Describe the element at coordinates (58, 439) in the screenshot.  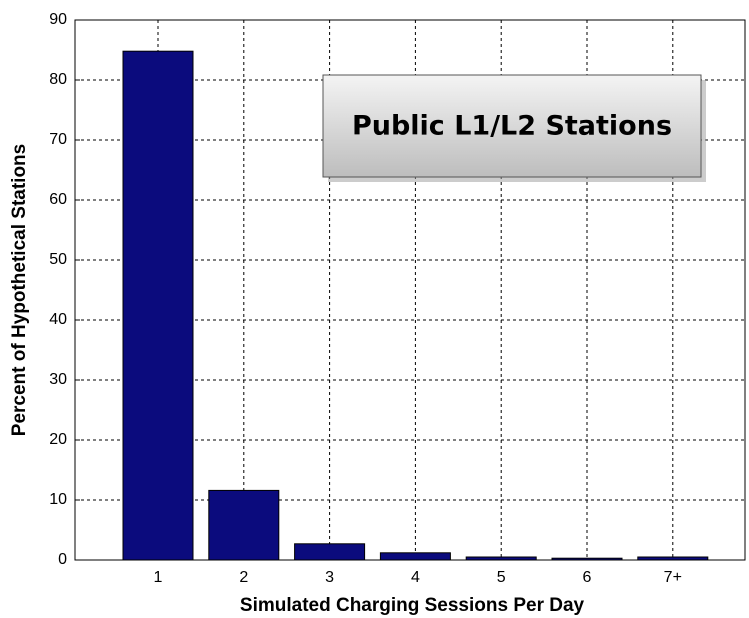
I see `y-tick-label: 20` at that location.